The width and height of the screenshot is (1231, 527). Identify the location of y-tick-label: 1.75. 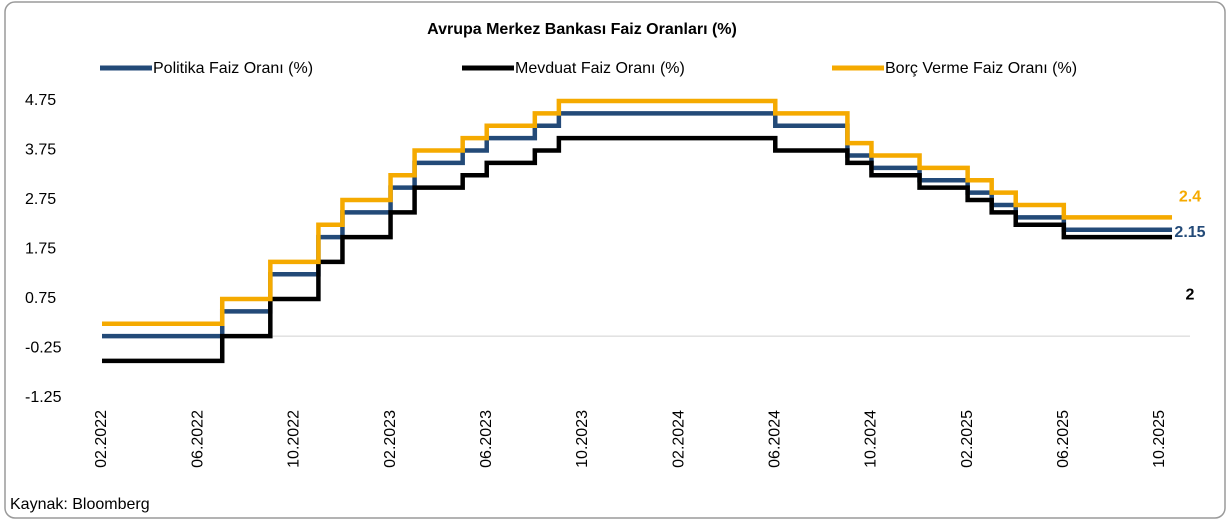
(40, 249).